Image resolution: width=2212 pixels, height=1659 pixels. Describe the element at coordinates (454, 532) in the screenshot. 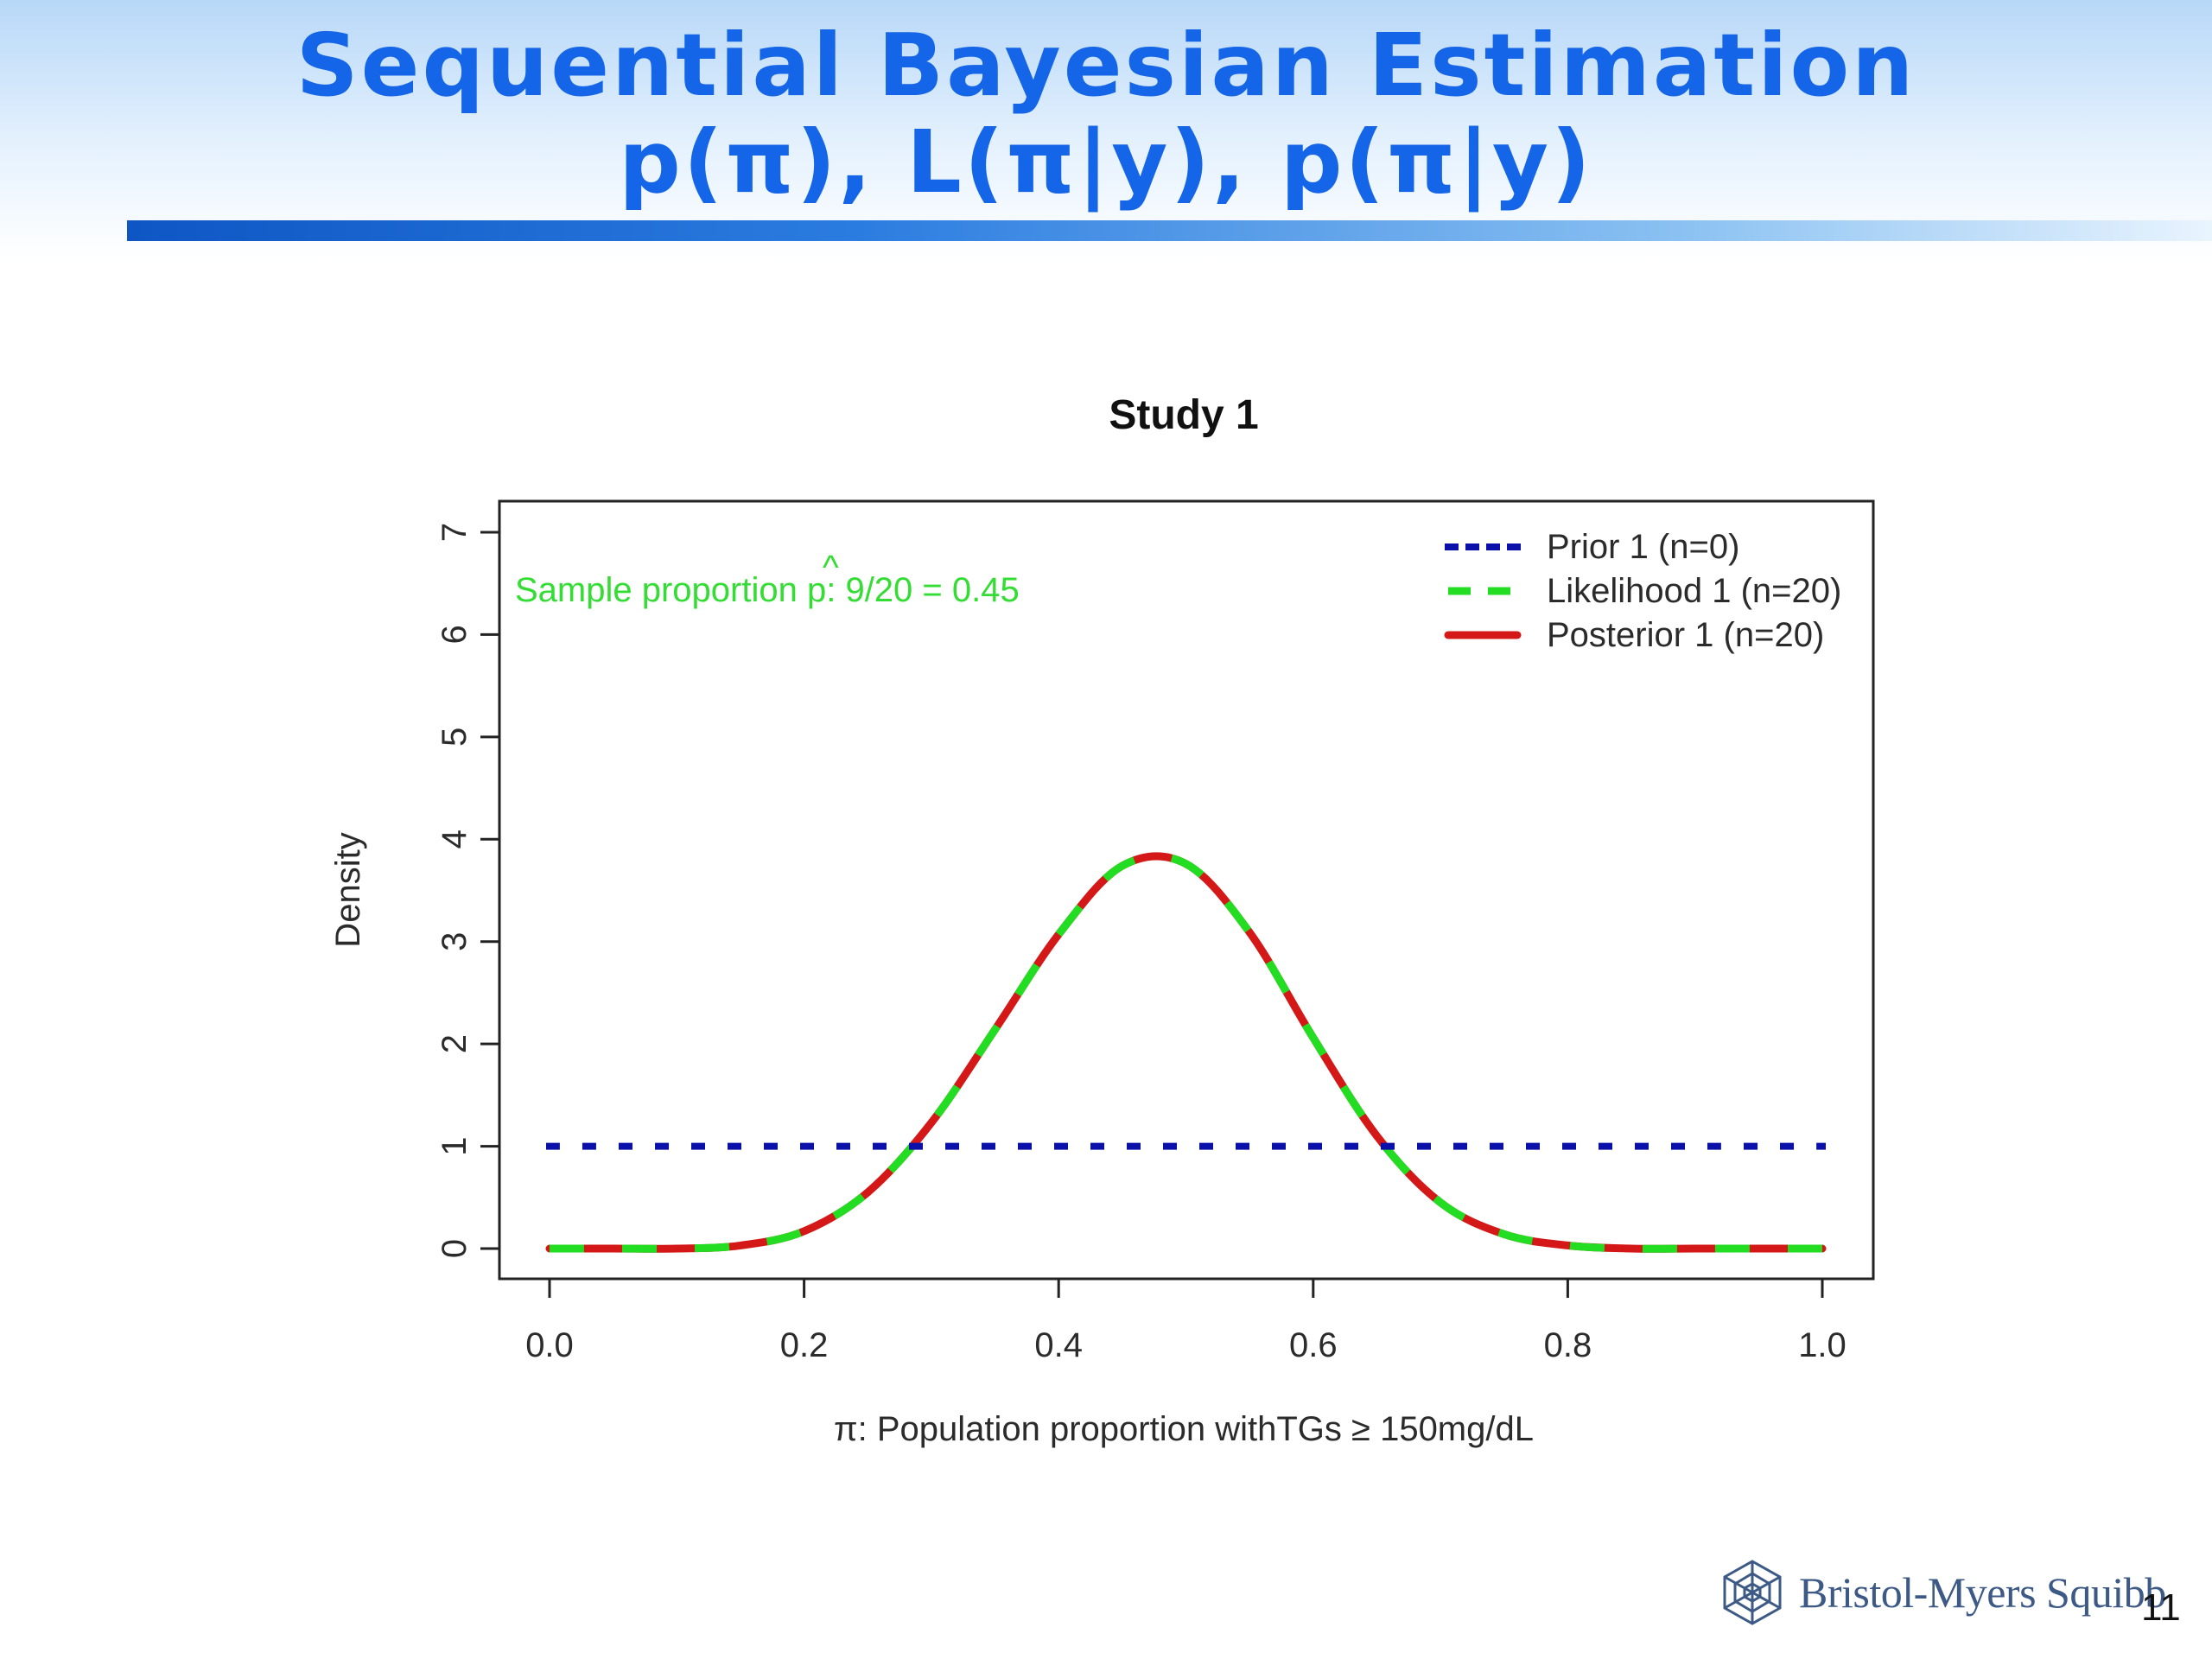

I see `y-tick-label: 7` at that location.